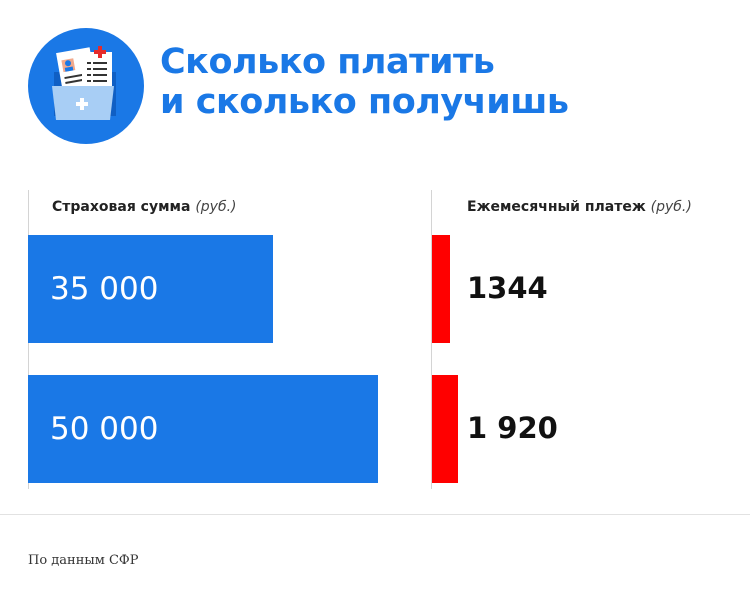 The width and height of the screenshot is (750, 611). I want to click on sum-bar: 35 000, so click(150, 289).